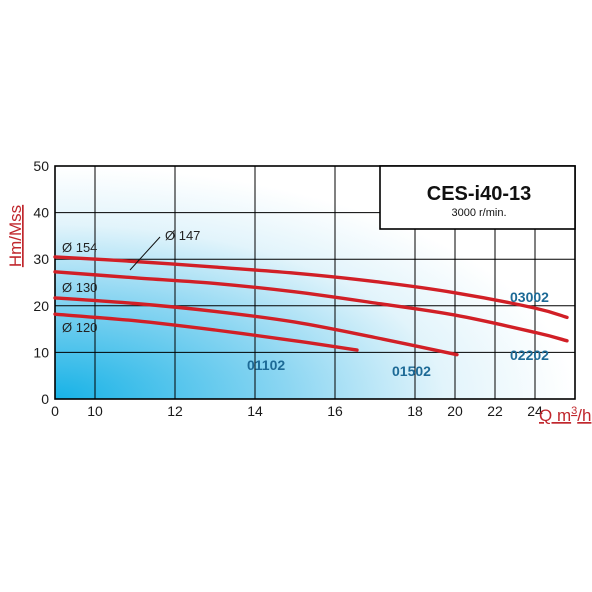 The image size is (592, 592). What do you see at coordinates (41, 166) in the screenshot?
I see `y-tick-label: 50` at bounding box center [41, 166].